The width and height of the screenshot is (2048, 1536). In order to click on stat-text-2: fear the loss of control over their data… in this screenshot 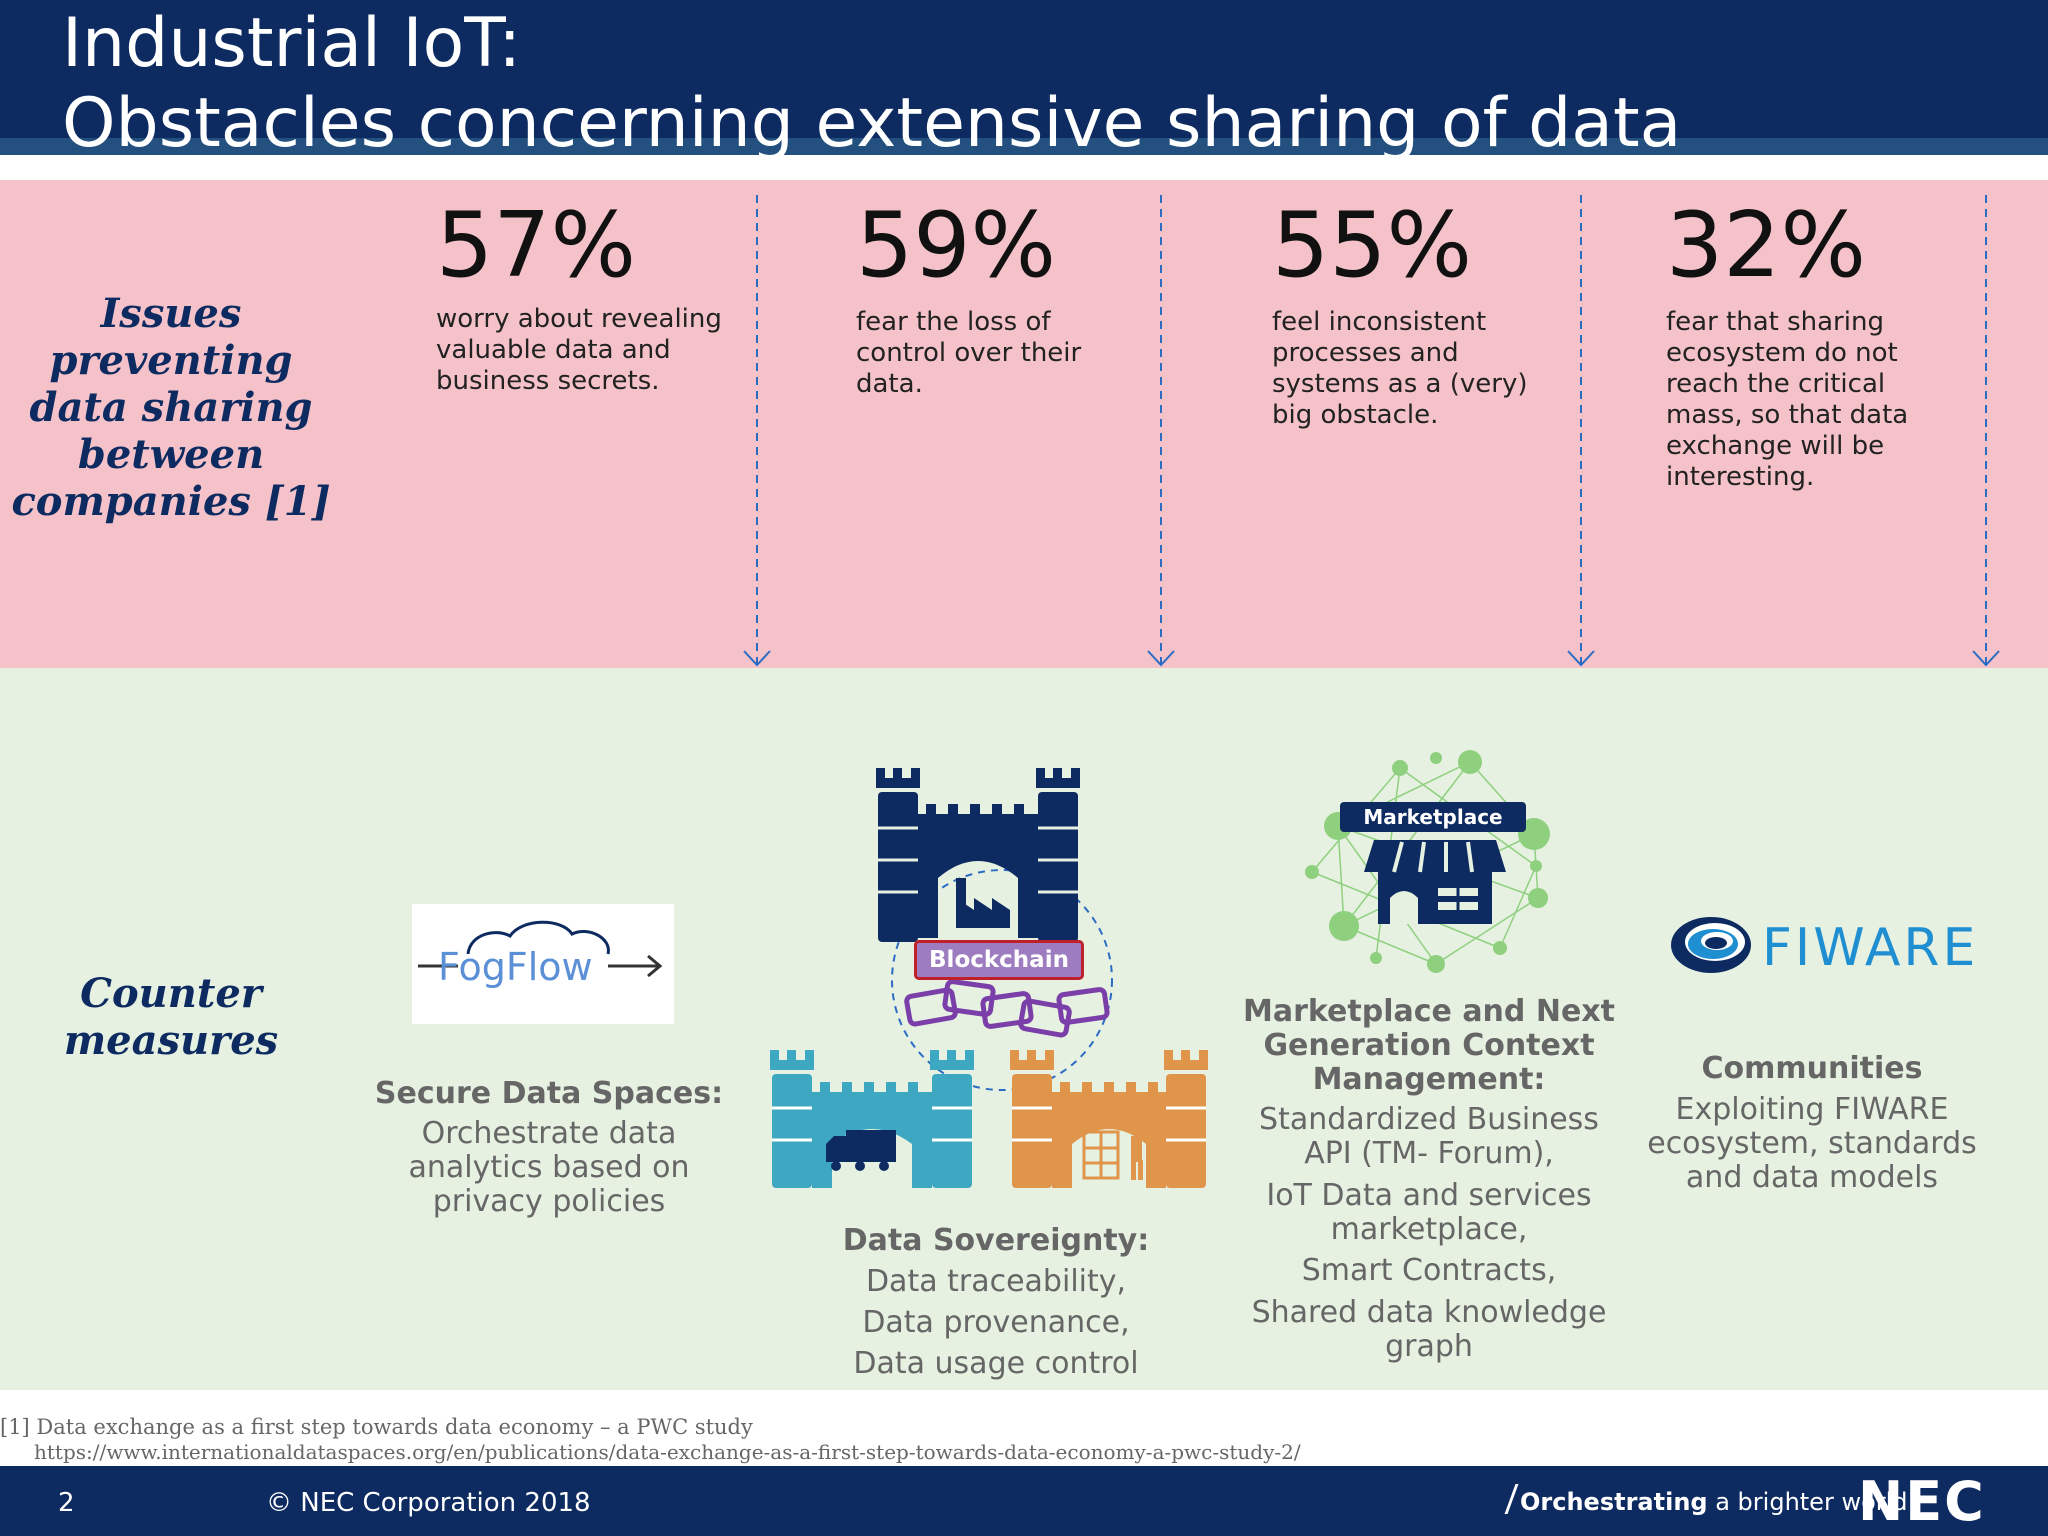, I will do `click(969, 353)`.